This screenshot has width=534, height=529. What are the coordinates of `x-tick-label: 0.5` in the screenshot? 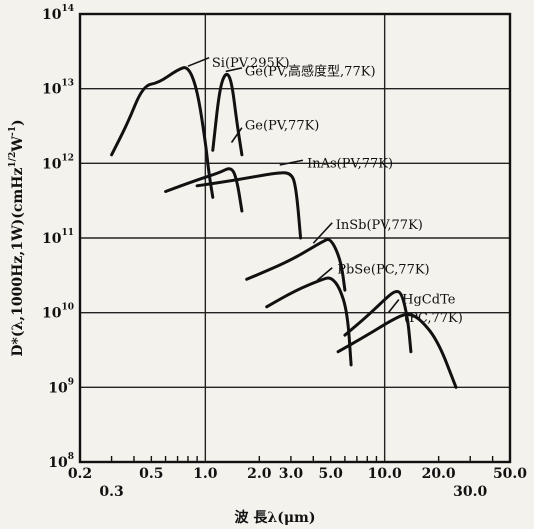 It's located at (151, 474).